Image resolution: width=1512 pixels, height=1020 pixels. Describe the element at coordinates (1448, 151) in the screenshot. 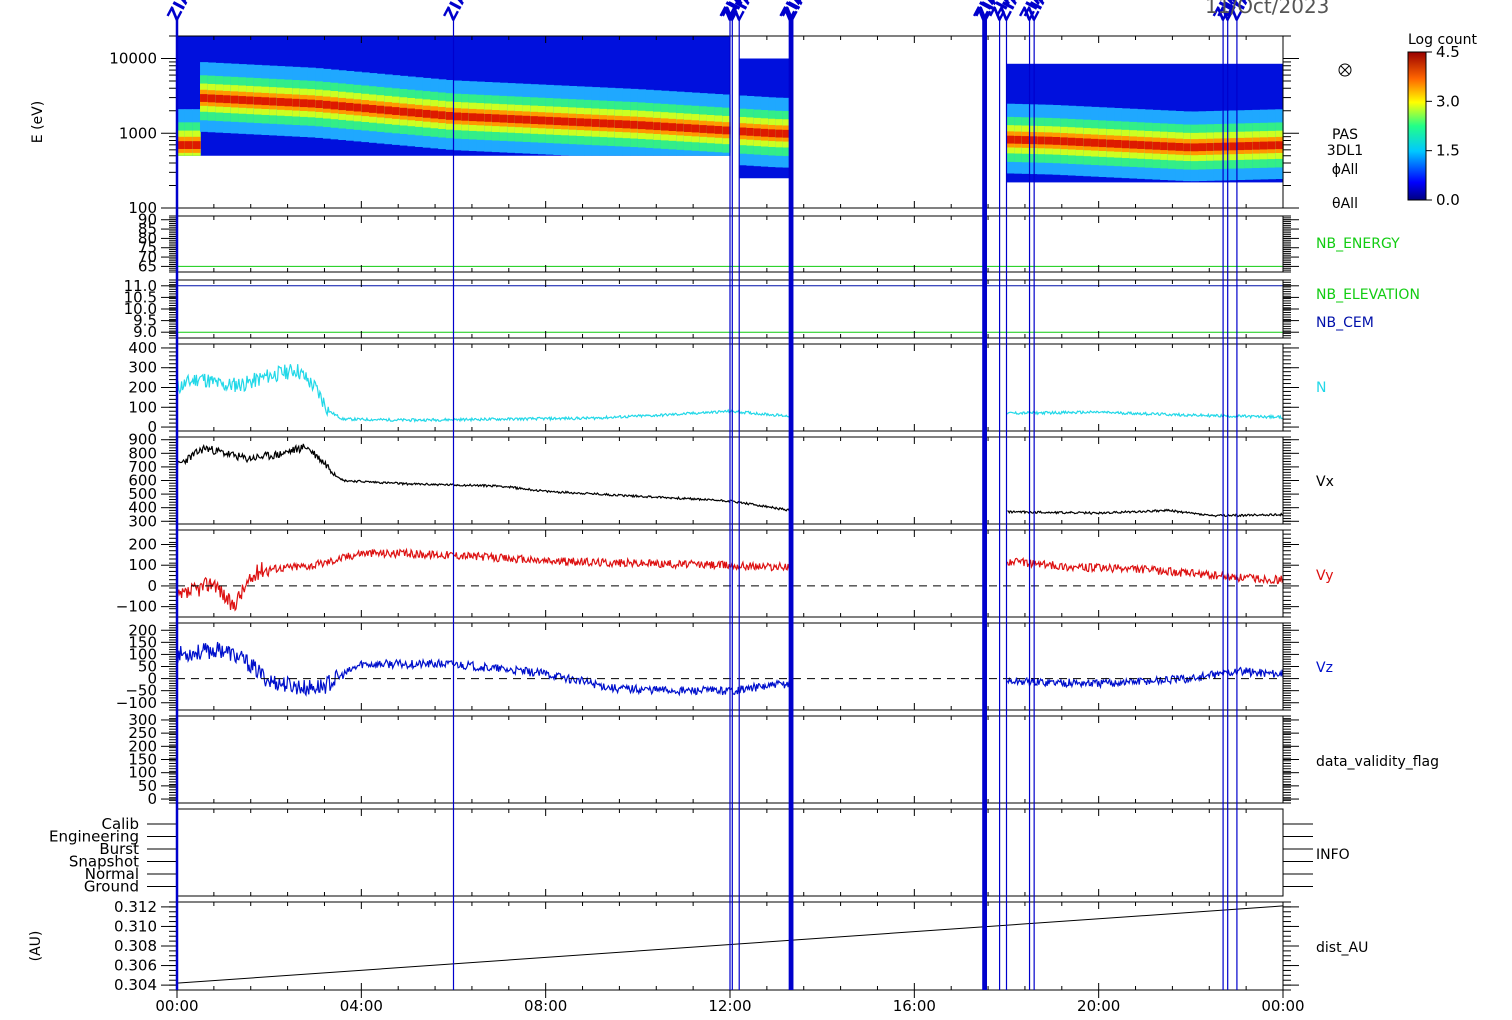

I see `colorbar-tick-label: 1.5` at that location.